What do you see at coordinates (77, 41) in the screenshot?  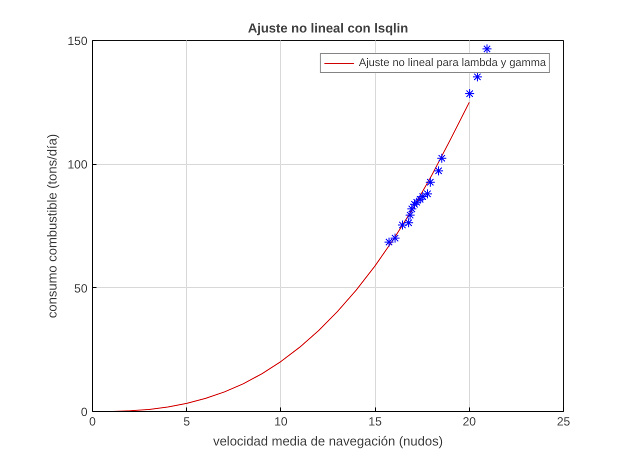 I see `y-tick-label: 150` at bounding box center [77, 41].